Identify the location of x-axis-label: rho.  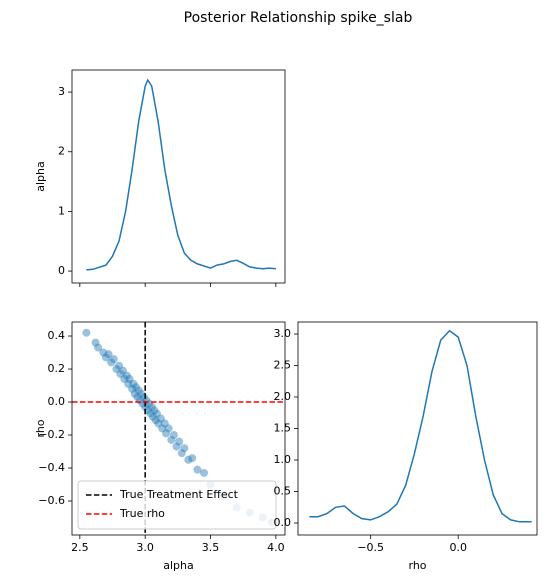
(417, 565).